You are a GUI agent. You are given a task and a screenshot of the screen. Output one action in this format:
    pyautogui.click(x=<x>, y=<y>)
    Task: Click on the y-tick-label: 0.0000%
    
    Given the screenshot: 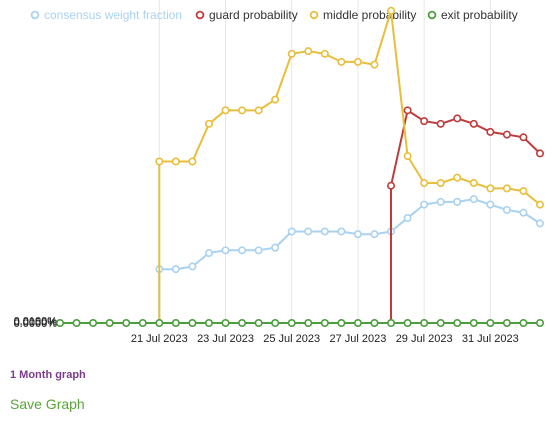 What is the action you would take?
    pyautogui.click(x=36, y=324)
    